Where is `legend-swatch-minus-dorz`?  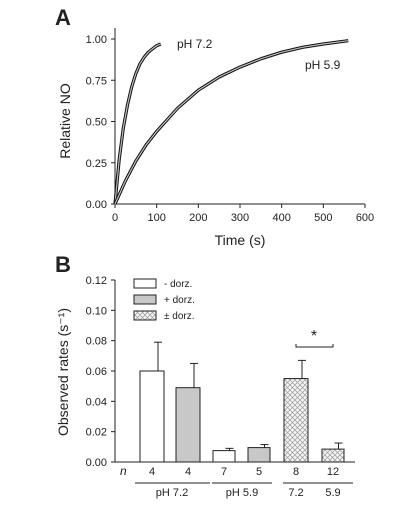
legend-swatch-minus-dorz is located at coordinates (145, 283).